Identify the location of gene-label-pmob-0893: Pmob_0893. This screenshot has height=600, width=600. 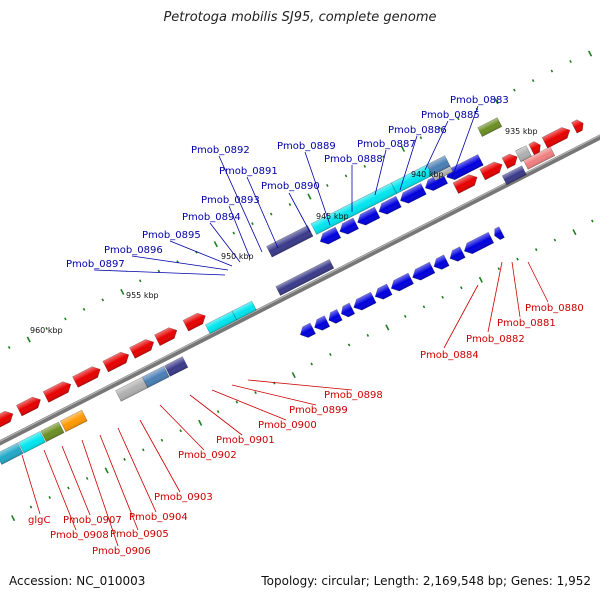
(230, 200).